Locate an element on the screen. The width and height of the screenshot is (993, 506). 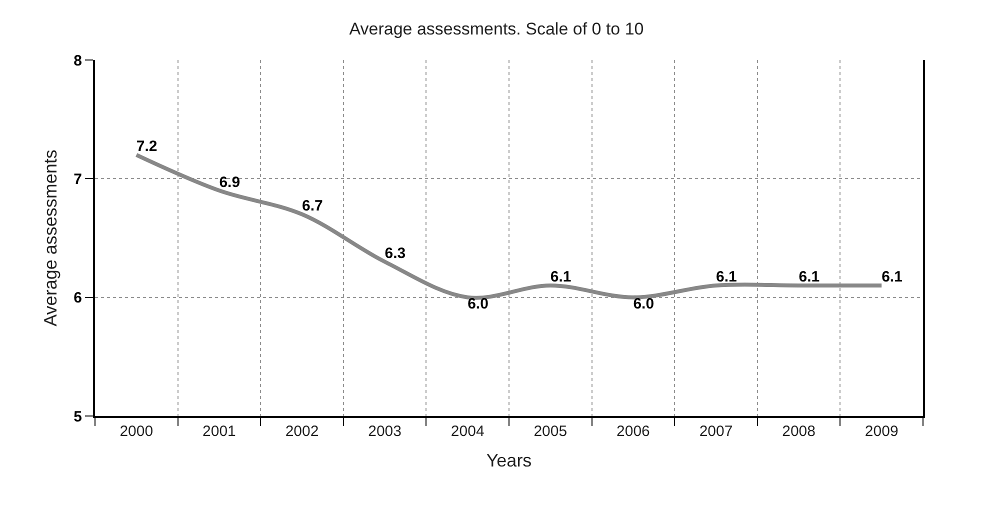
x-tick-label: 2003 is located at coordinates (385, 431).